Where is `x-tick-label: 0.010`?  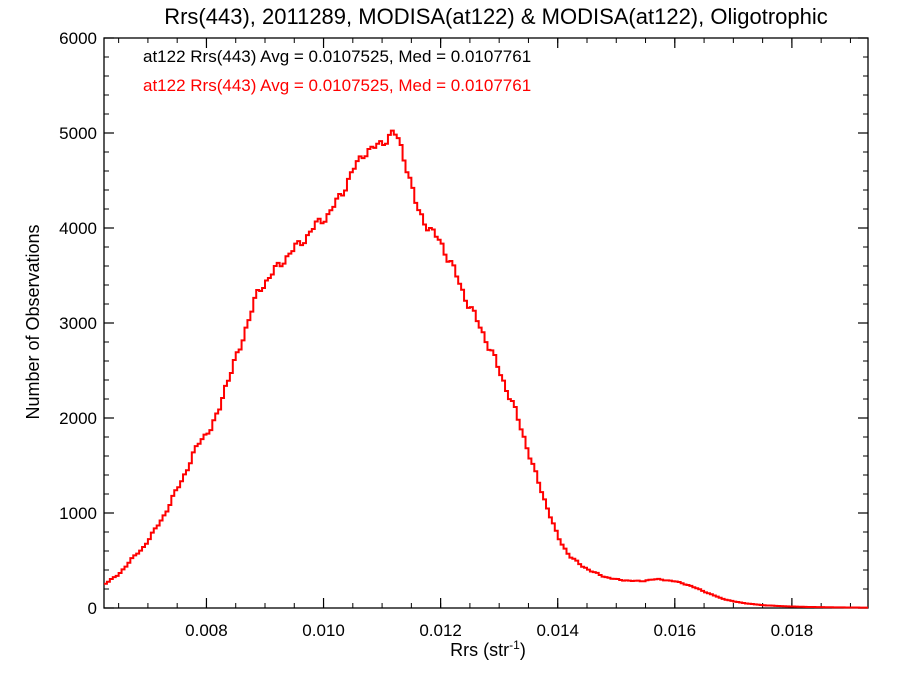 x-tick-label: 0.010 is located at coordinates (323, 630).